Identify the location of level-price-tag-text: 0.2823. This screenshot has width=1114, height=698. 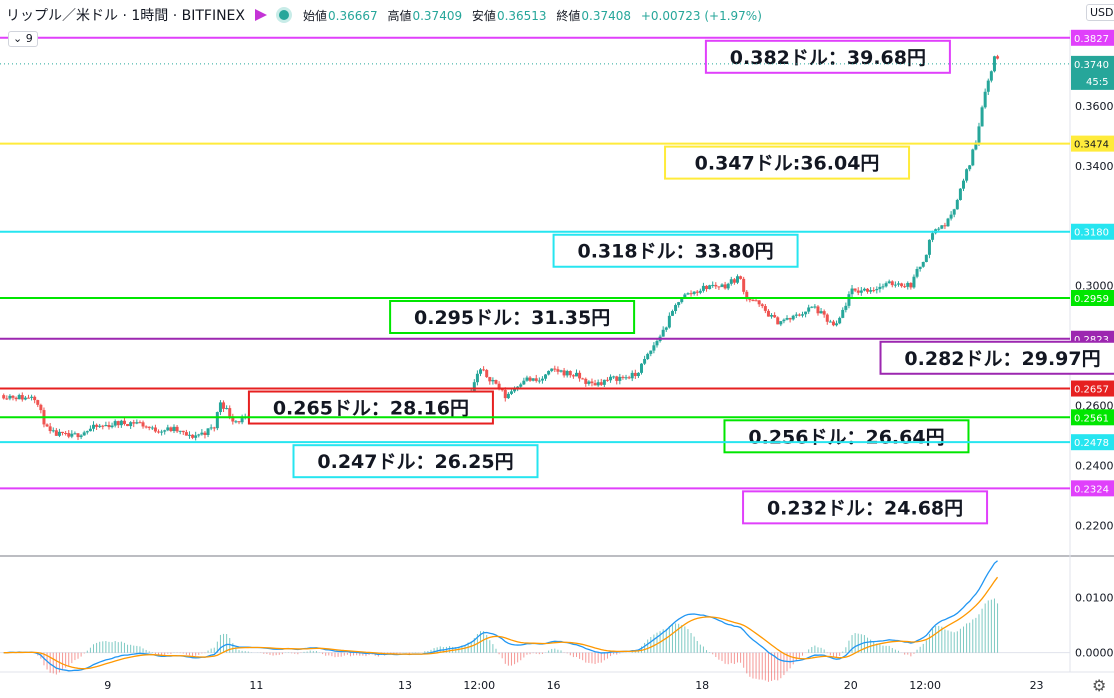
(1091, 340).